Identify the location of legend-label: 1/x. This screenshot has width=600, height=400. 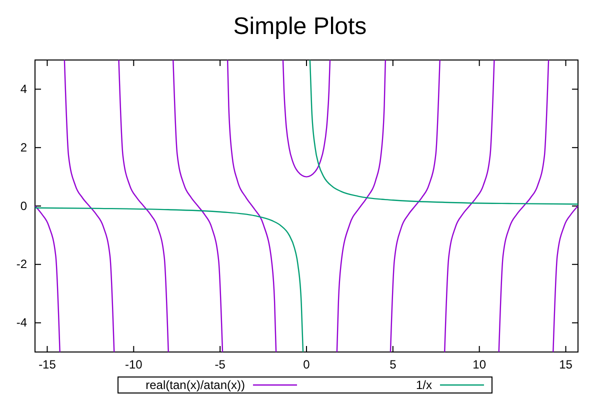
(424, 385).